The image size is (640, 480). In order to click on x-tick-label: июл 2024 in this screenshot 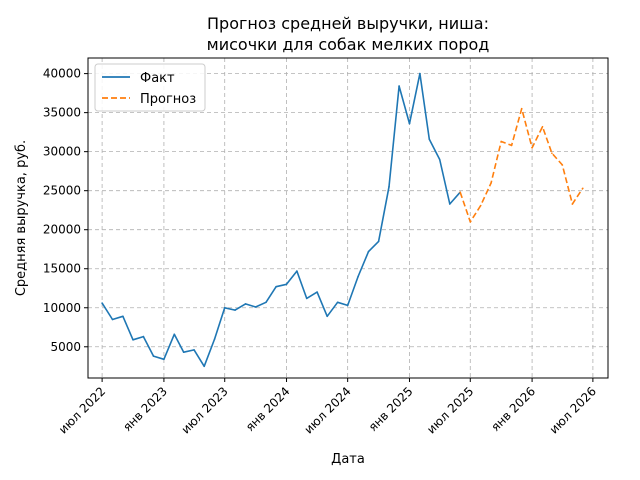, I will do `click(328, 410)`.